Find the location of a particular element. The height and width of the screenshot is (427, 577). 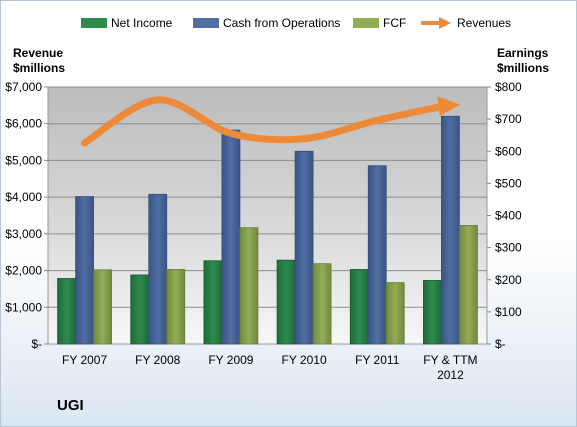

left-axis-title: Revenue $millions is located at coordinates (39, 61).